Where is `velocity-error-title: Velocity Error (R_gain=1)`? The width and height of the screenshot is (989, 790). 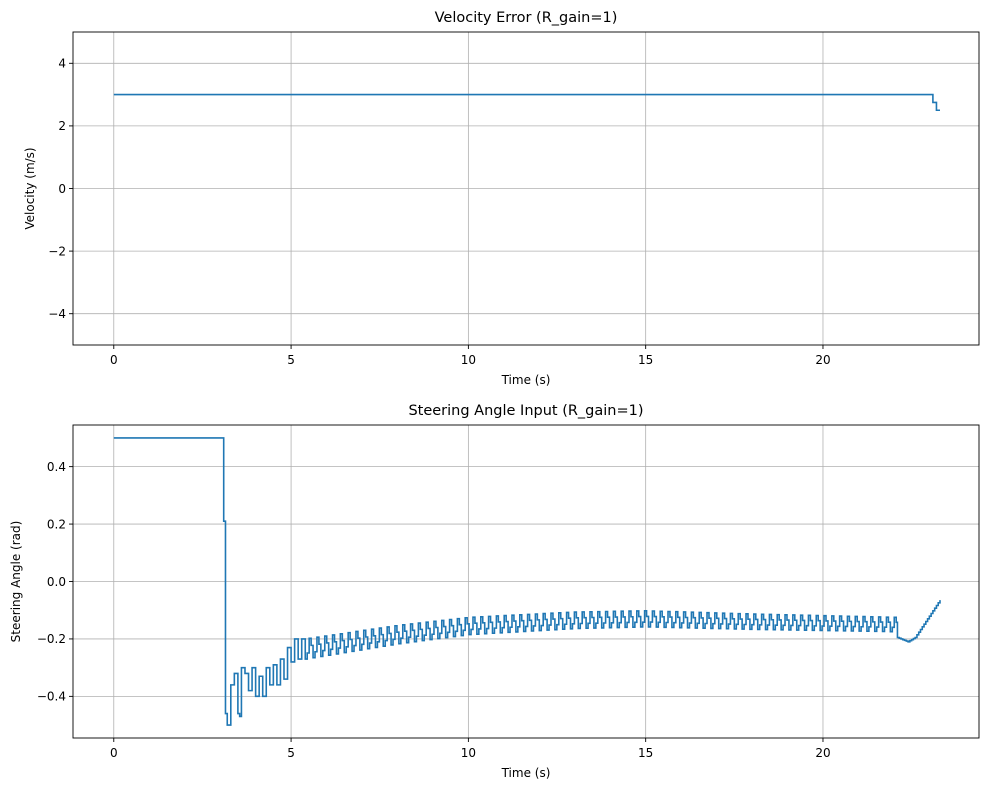 velocity-error-title: Velocity Error (R_gain=1) is located at coordinates (526, 18).